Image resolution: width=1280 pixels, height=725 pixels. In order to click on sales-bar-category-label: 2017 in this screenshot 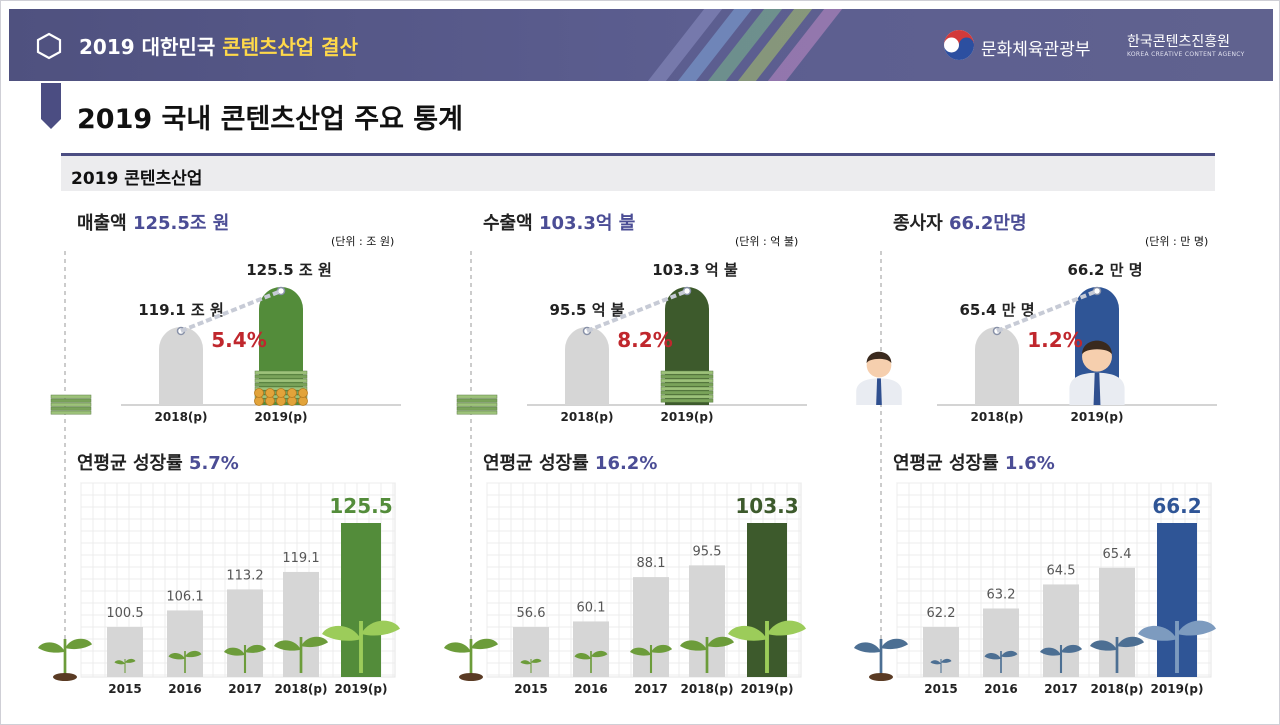, I will do `click(244, 689)`.